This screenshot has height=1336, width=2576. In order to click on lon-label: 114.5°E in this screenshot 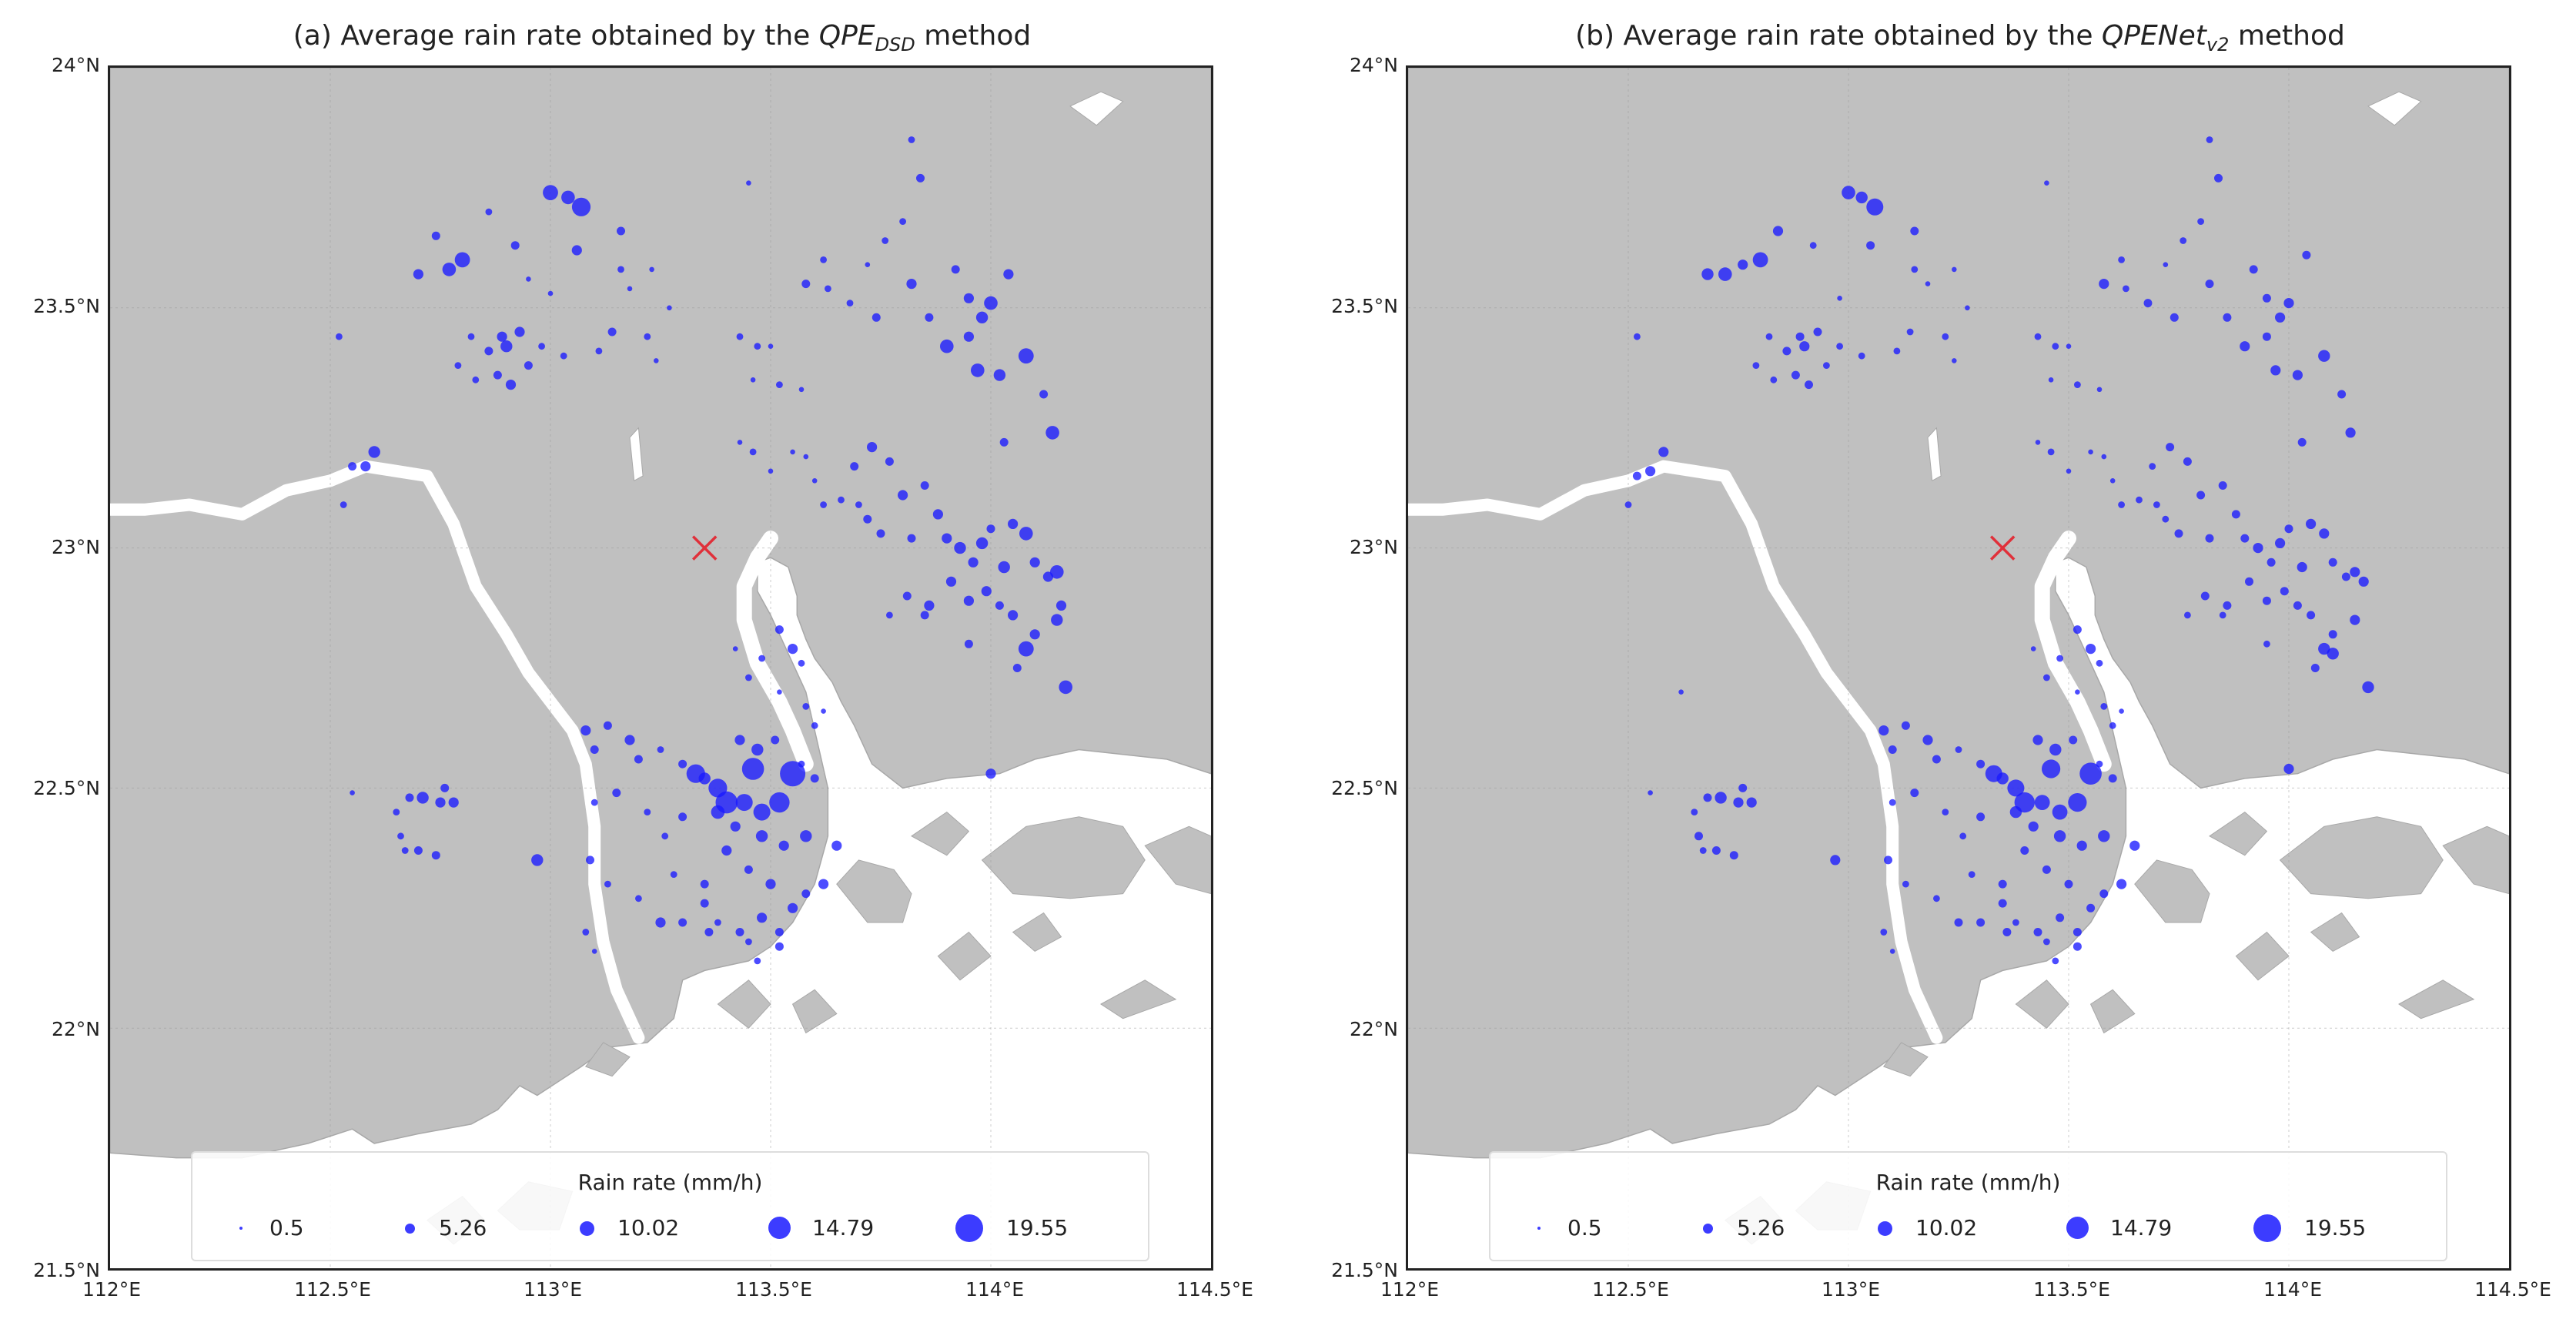, I will do `click(1215, 1289)`.